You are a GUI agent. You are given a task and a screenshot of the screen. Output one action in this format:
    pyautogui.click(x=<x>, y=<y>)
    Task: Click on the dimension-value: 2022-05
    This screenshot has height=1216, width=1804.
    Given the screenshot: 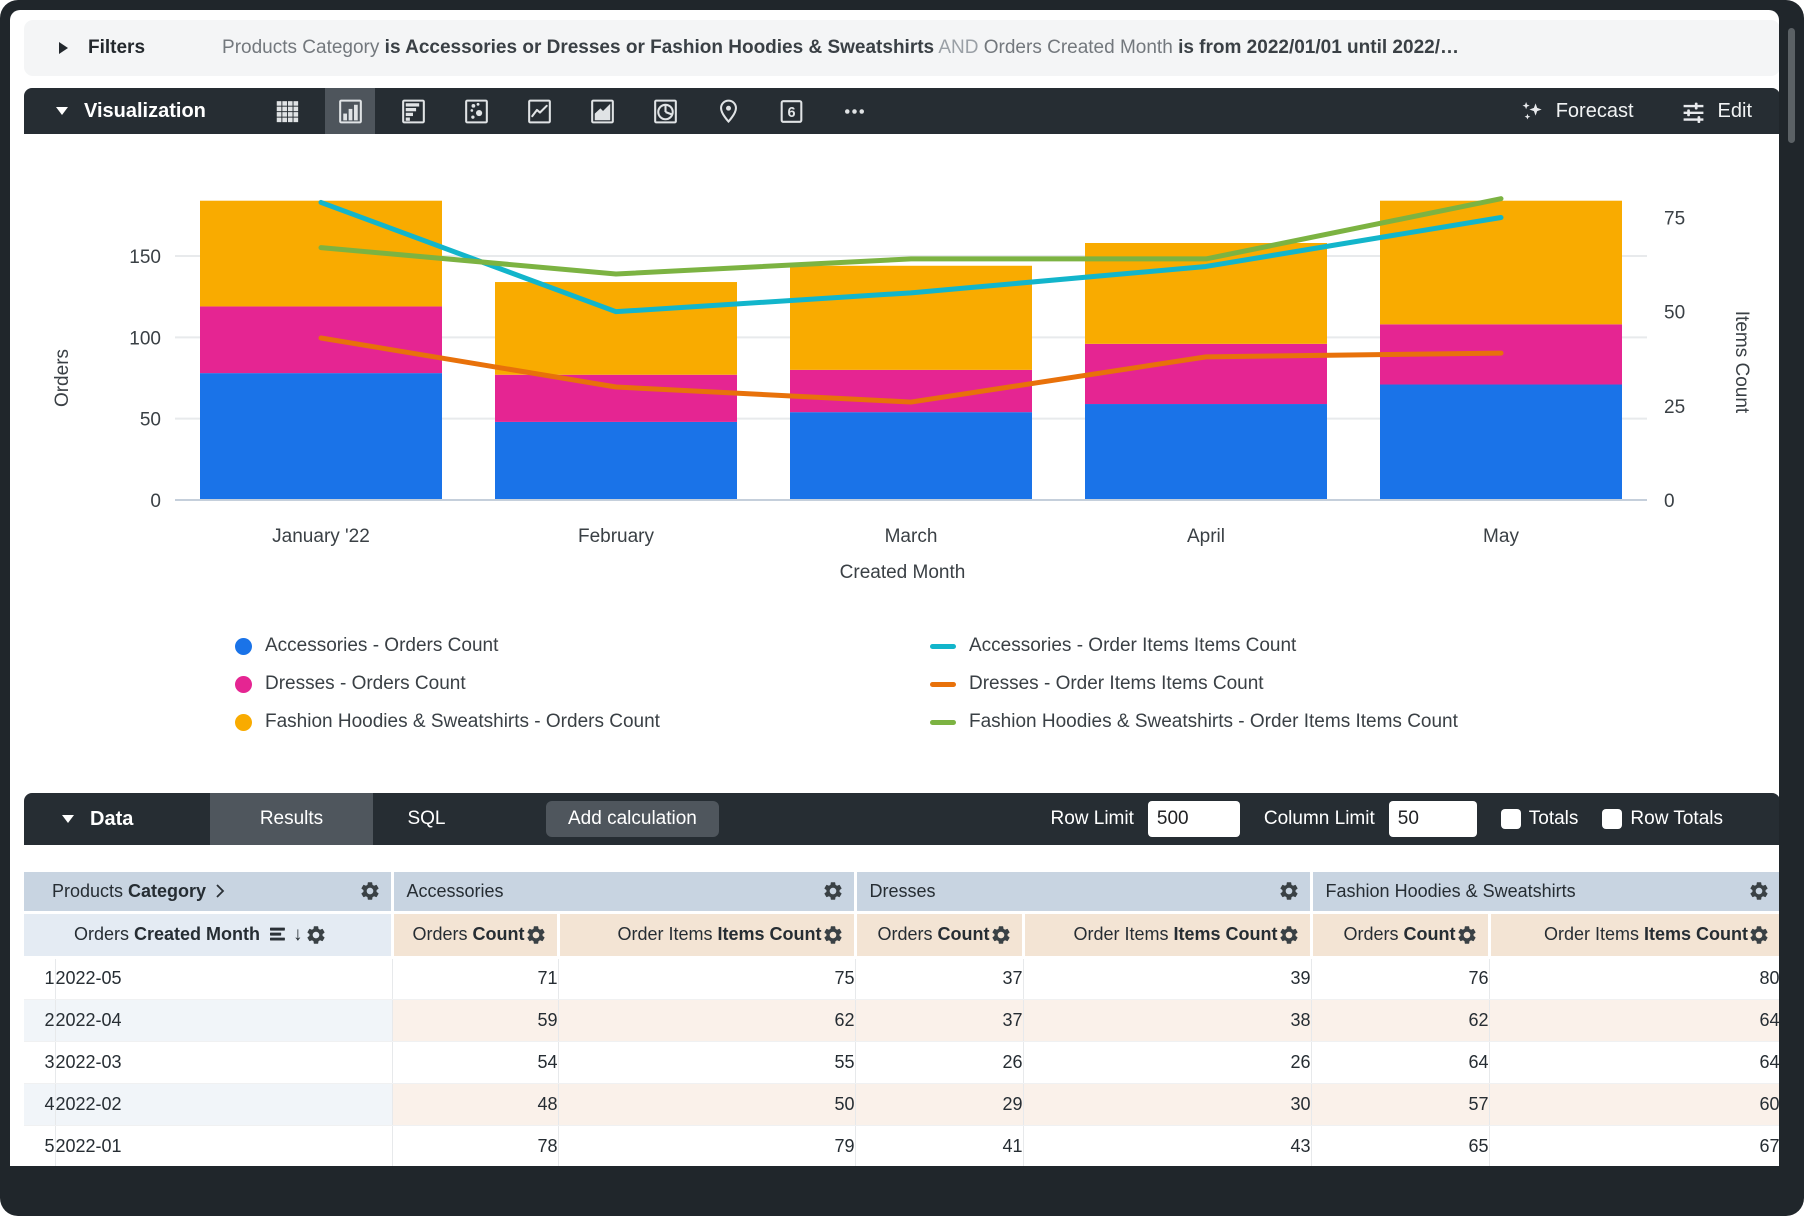 What is the action you would take?
    pyautogui.click(x=224, y=978)
    